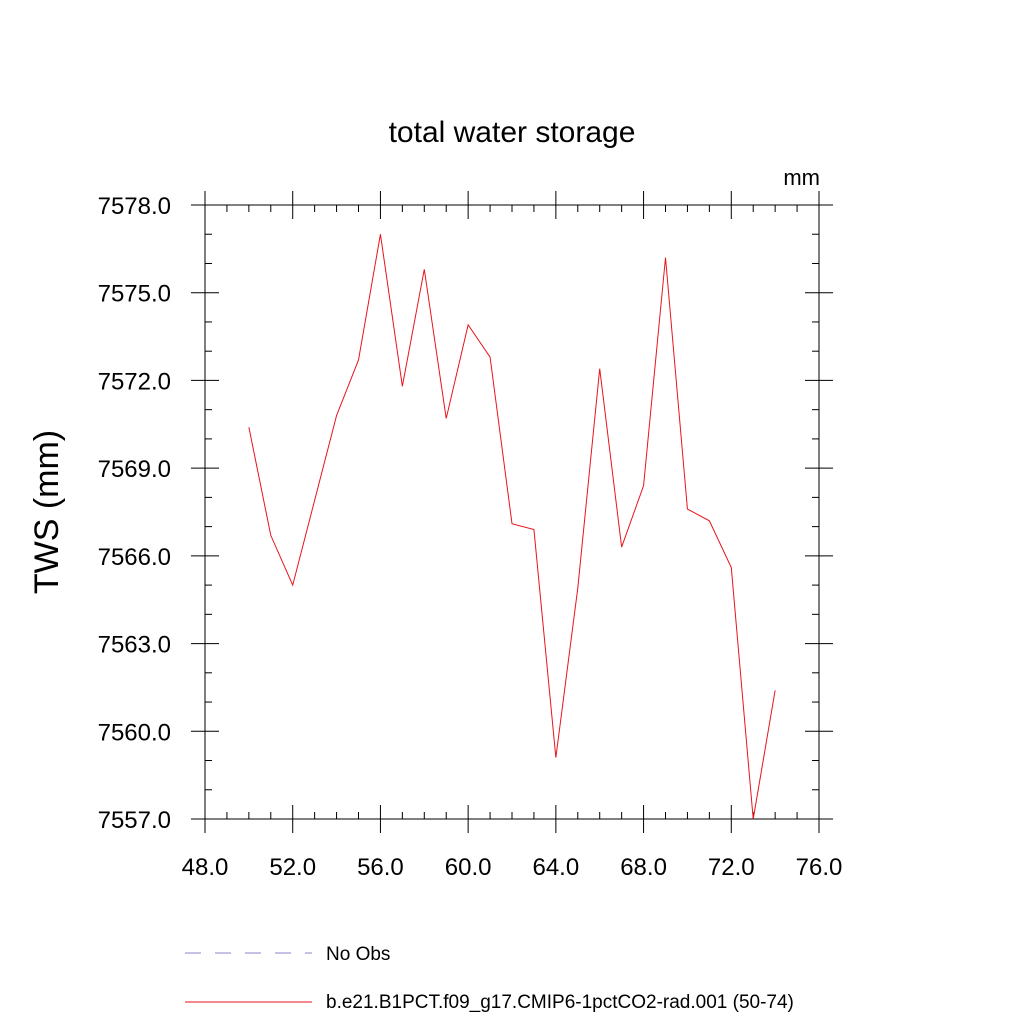 The image size is (1024, 1024). Describe the element at coordinates (801, 177) in the screenshot. I see `units-label: mm` at that location.